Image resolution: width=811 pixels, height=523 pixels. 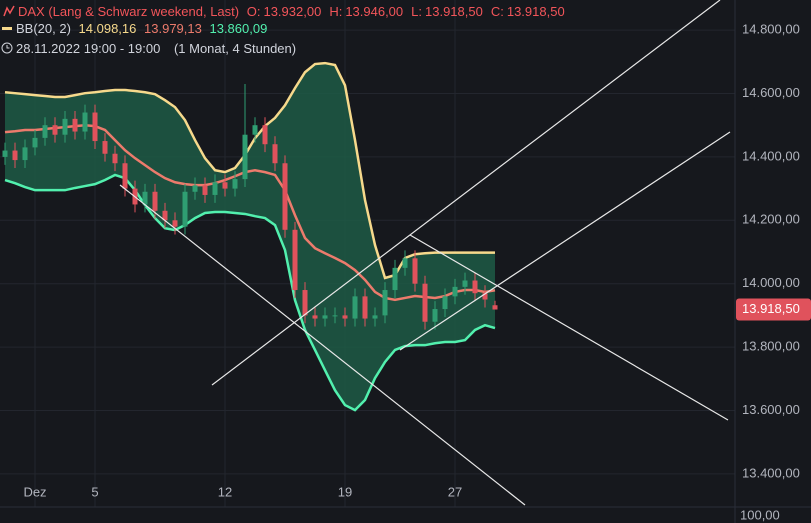 I want to click on x-tick-label: Dez, so click(x=34, y=491).